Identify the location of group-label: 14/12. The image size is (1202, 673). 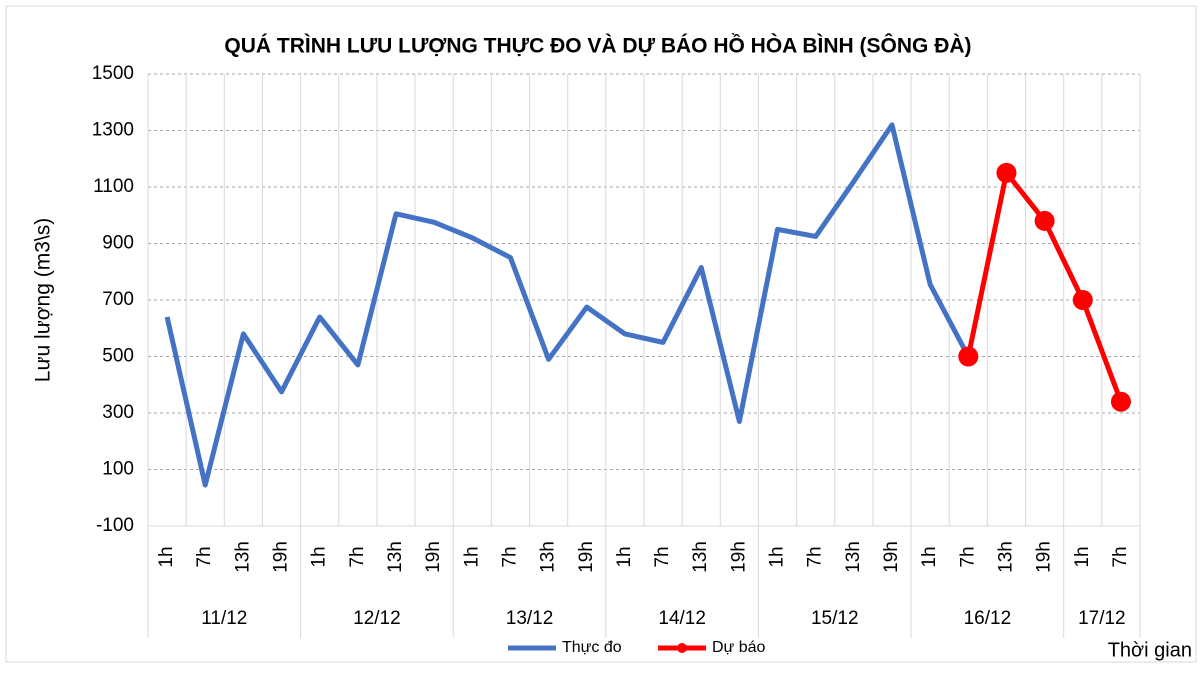
(682, 618).